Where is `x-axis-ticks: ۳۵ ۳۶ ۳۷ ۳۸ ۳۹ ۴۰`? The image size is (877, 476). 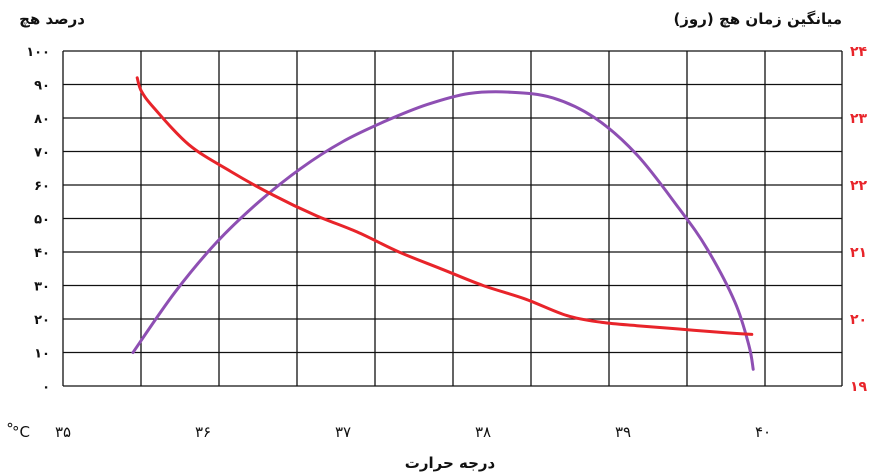 x-axis-ticks: ۳۵ ۳۶ ۳۷ ۳۸ ۳۹ ۴۰ is located at coordinates (413, 432).